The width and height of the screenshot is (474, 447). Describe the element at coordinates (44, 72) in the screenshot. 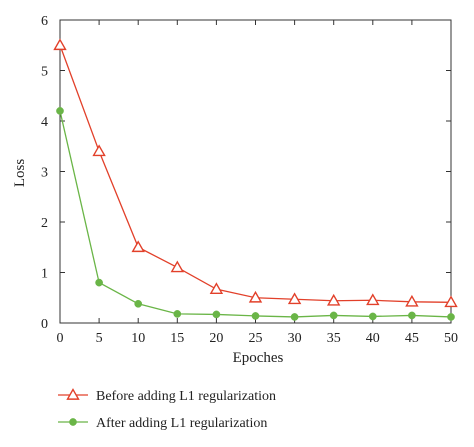

I see `y-tick-label: 5` at that location.